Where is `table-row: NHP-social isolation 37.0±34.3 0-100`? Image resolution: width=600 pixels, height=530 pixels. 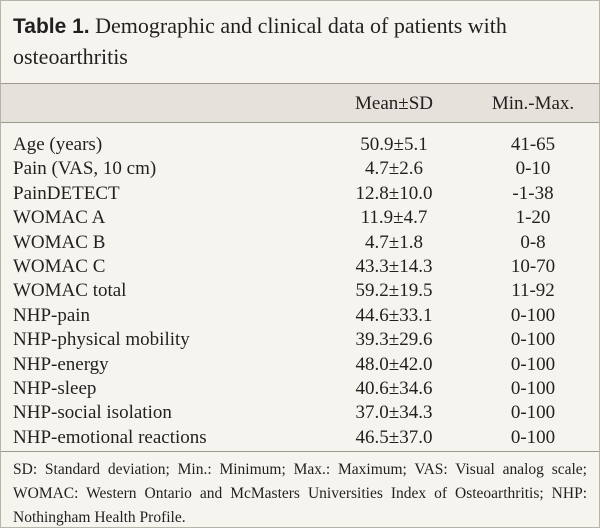 table-row: NHP-social isolation 37.0±34.3 0-100 is located at coordinates (300, 413).